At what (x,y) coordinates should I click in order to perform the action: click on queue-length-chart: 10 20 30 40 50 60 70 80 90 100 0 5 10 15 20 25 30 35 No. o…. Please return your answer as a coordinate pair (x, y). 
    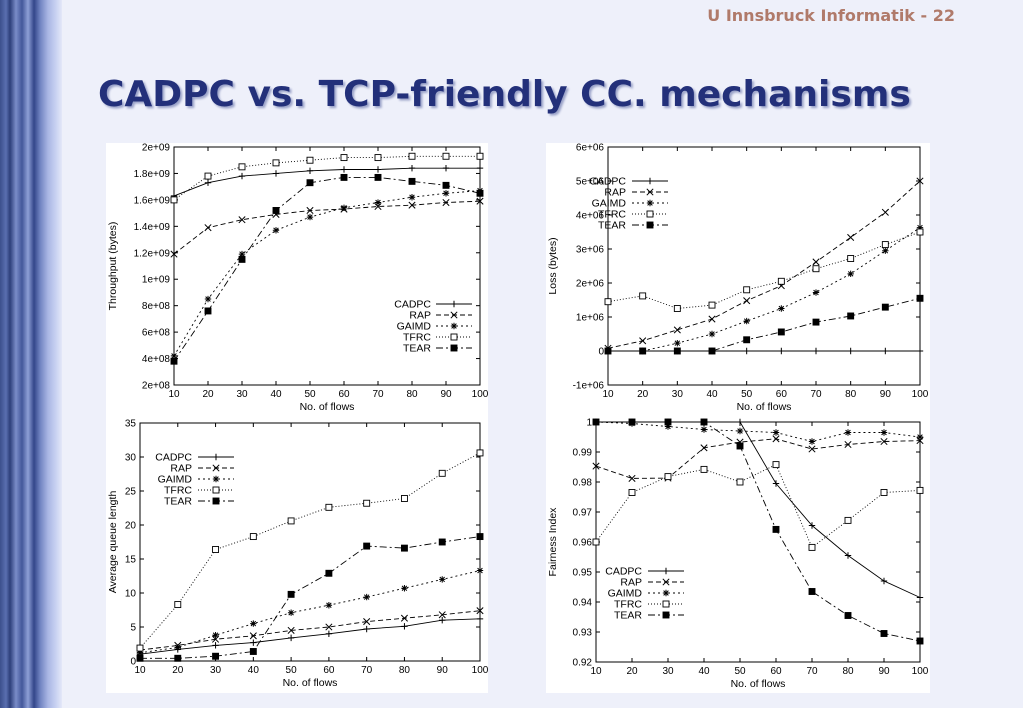
    Looking at the image, I should click on (298, 554).